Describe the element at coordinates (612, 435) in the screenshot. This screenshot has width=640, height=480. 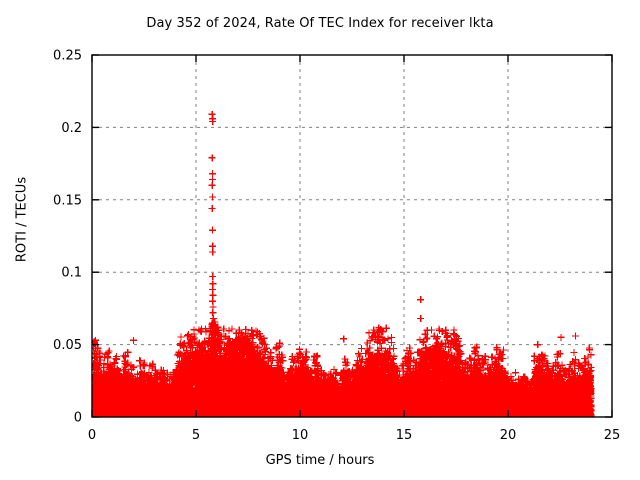
I see `svg-text: 25` at that location.